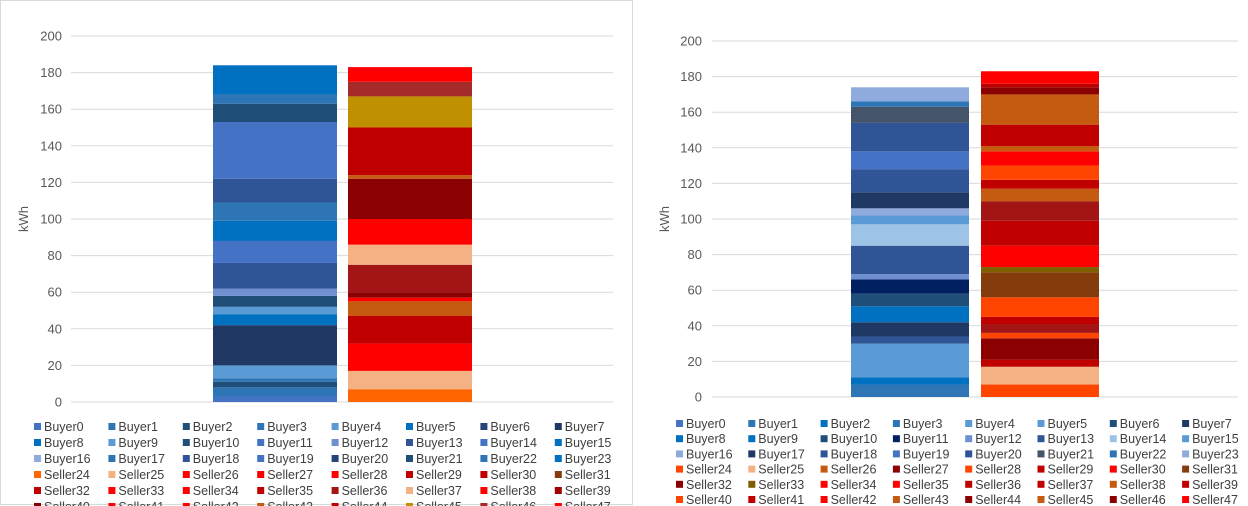 This screenshot has width=1248, height=506. I want to click on legend-label: Buyer12, so click(998, 439).